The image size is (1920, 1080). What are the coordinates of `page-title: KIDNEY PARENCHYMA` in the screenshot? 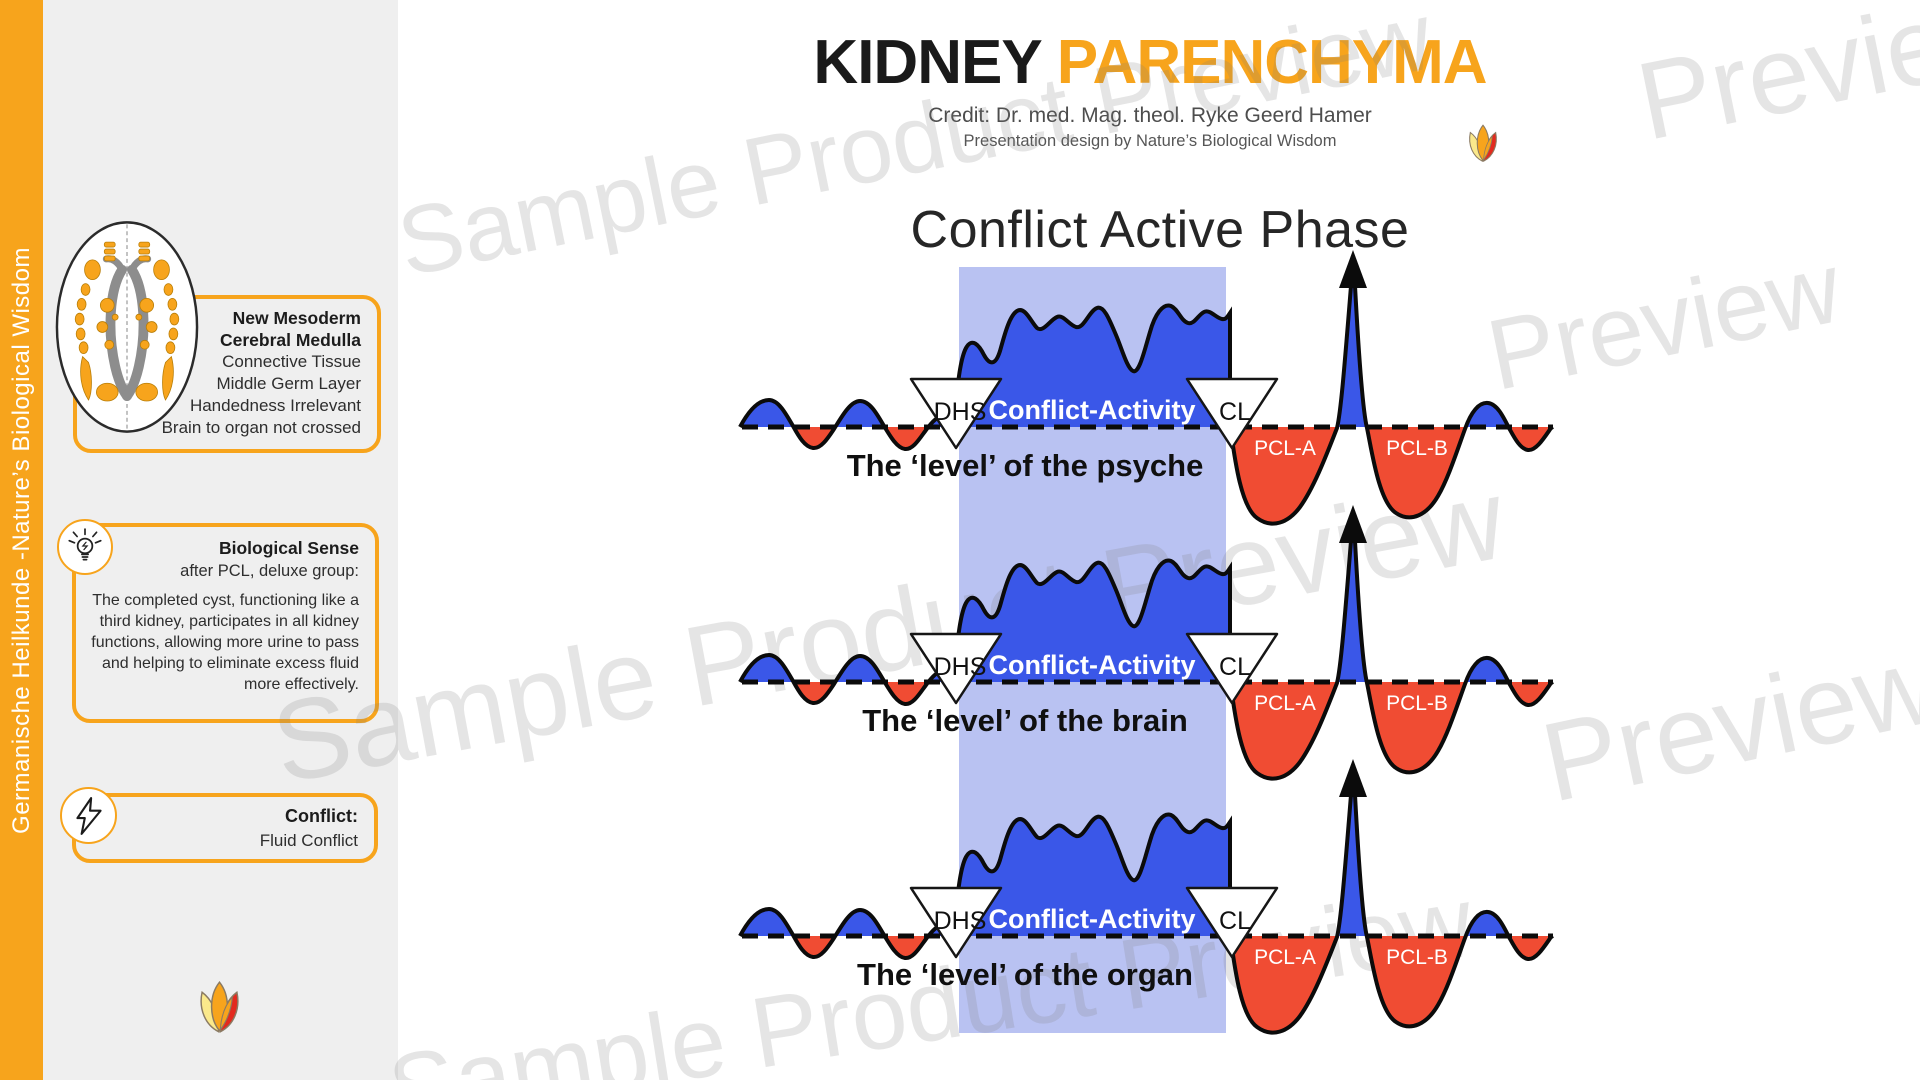 It's located at (1150, 63).